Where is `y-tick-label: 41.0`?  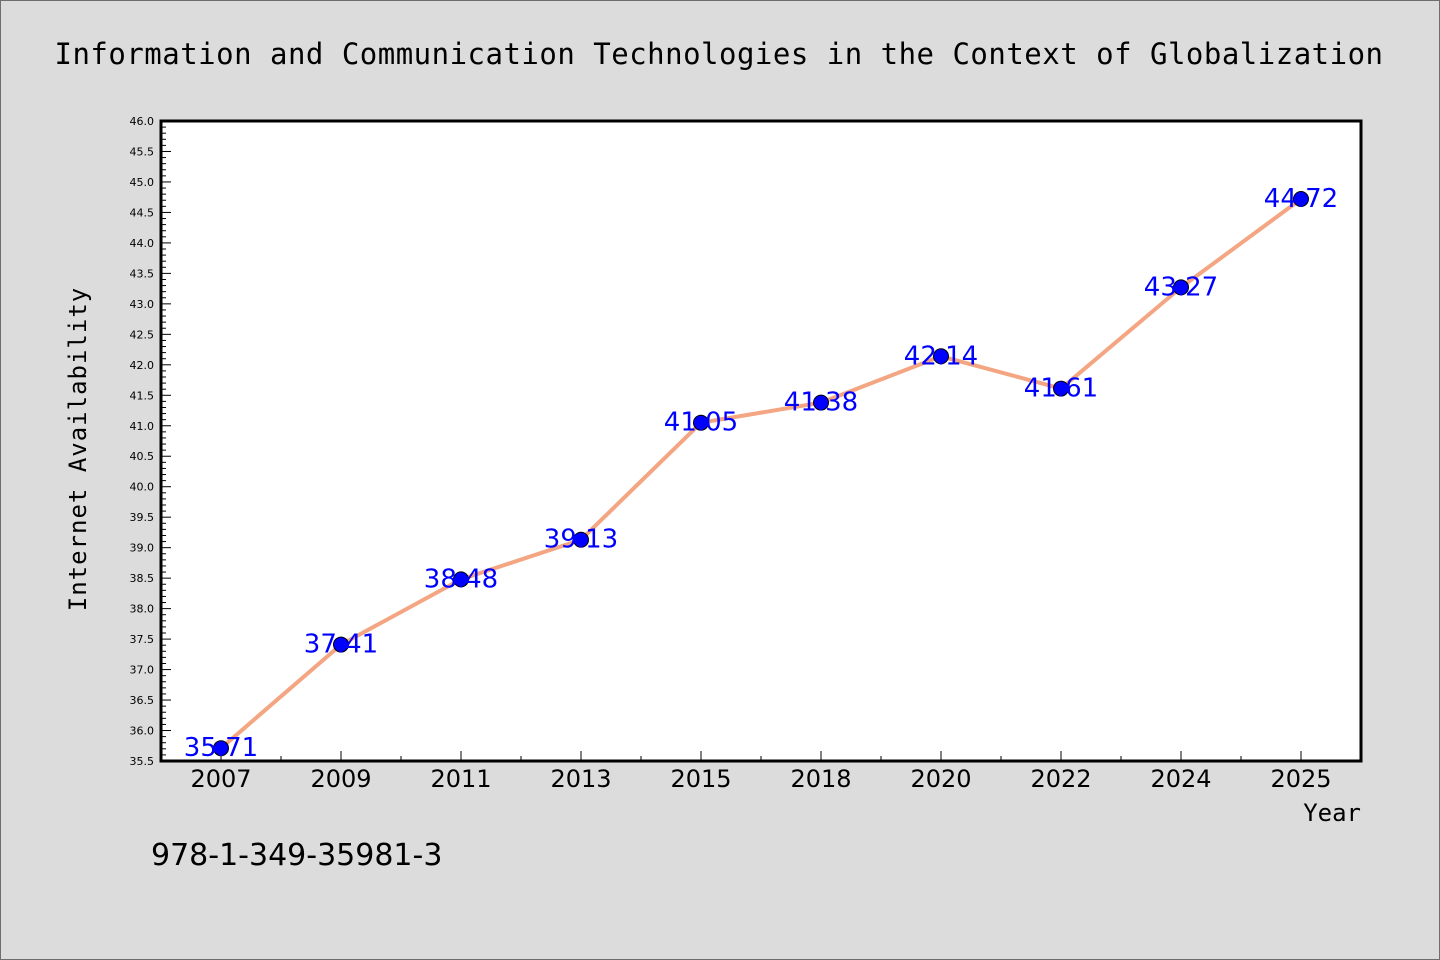
y-tick-label: 41.0 is located at coordinates (142, 426).